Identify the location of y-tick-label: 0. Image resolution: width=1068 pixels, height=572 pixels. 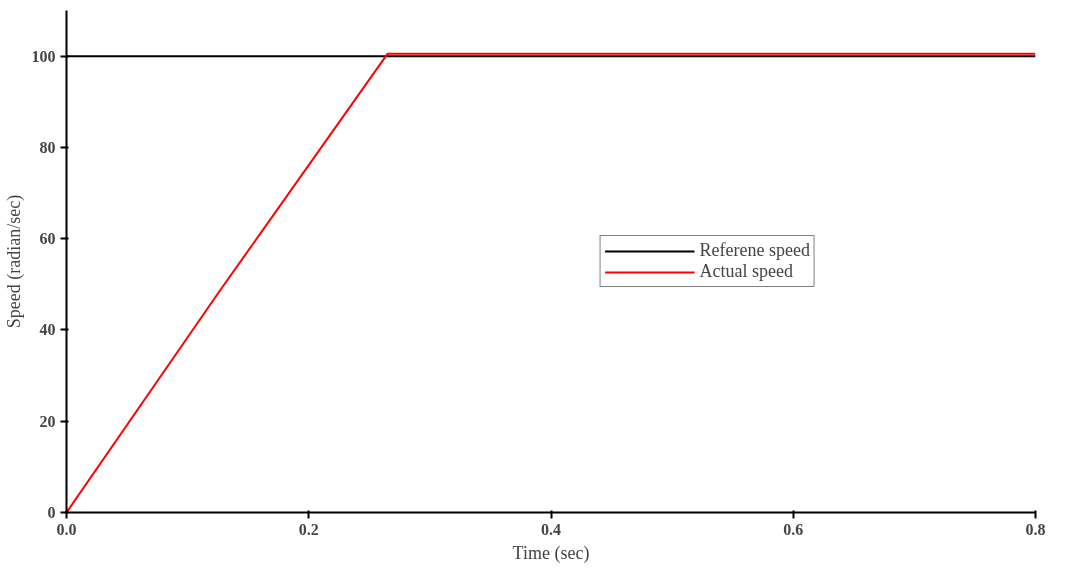
(51, 512).